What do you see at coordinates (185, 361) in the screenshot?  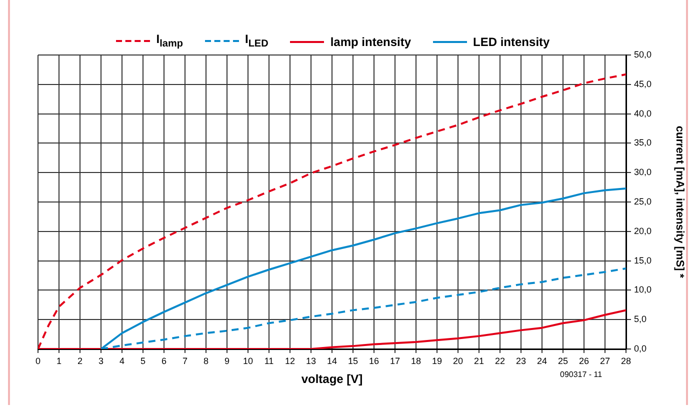 I see `x-tick-label: 7` at bounding box center [185, 361].